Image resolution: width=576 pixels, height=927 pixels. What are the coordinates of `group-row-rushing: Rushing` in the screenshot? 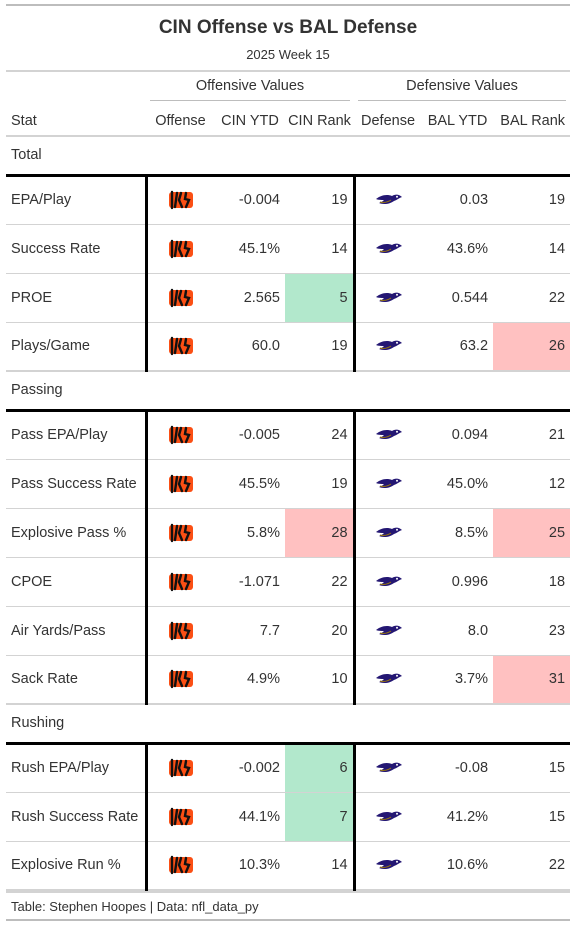 It's located at (288, 724).